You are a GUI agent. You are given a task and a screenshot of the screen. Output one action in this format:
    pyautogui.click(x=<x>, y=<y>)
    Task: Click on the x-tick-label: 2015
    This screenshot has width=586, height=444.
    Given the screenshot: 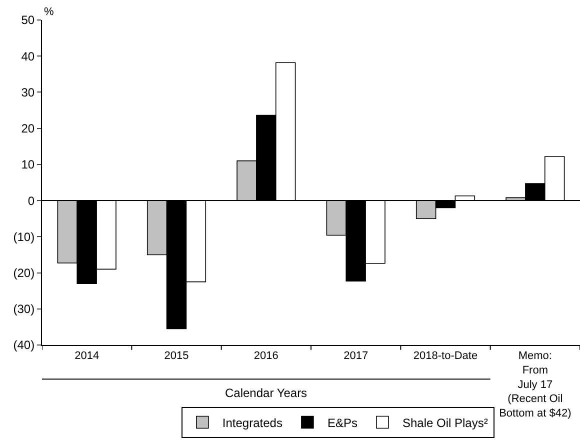 What is the action you would take?
    pyautogui.click(x=176, y=356)
    